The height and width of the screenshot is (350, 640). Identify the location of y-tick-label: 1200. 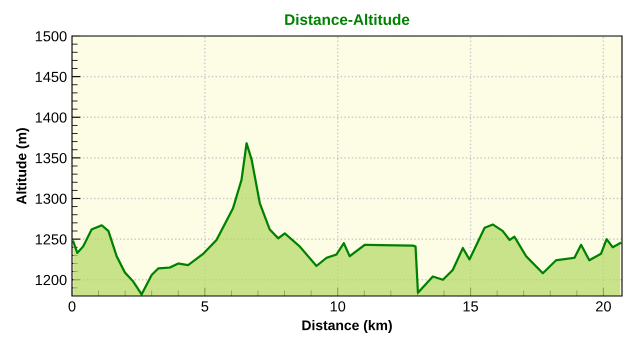
(51, 280).